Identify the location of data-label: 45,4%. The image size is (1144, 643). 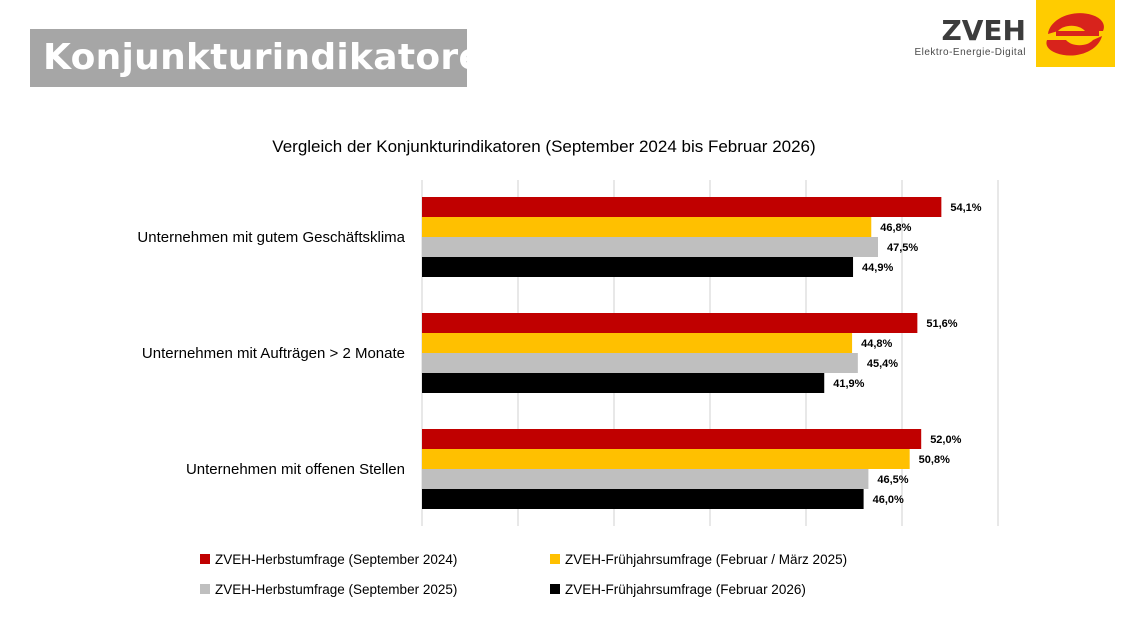
(882, 364).